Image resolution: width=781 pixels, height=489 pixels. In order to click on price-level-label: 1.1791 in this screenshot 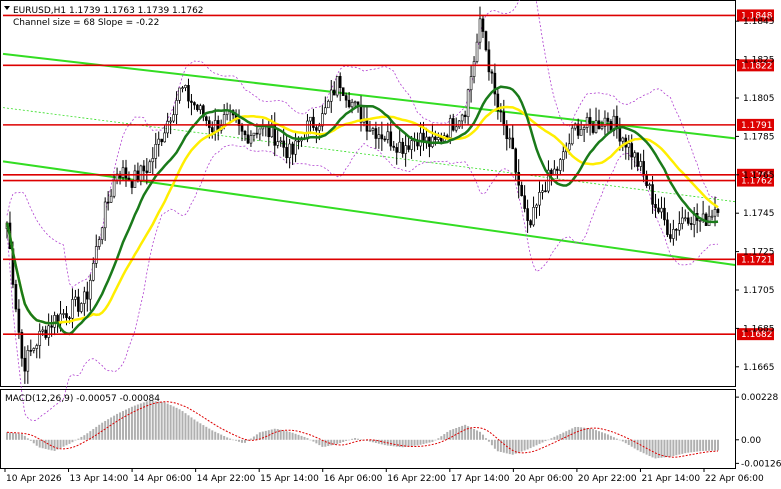, I will do `click(757, 126)`.